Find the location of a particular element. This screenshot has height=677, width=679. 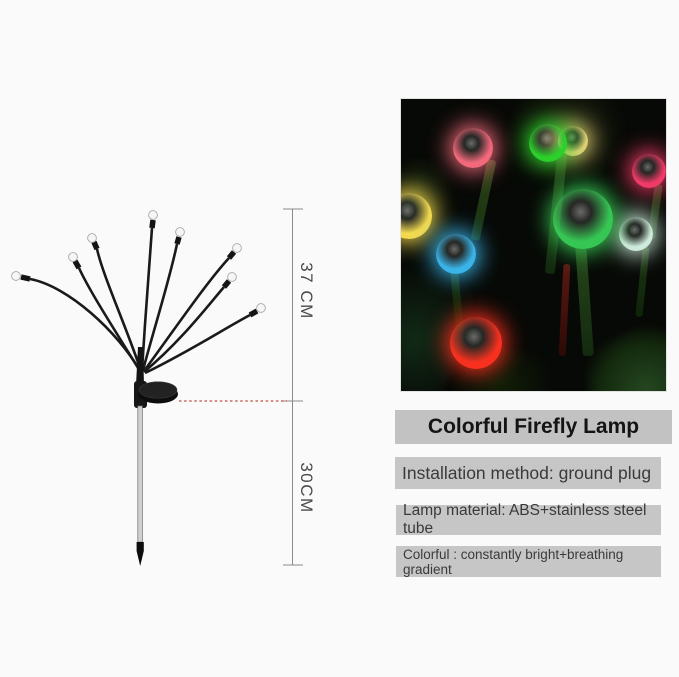

solar-panel-top is located at coordinates (158, 390).